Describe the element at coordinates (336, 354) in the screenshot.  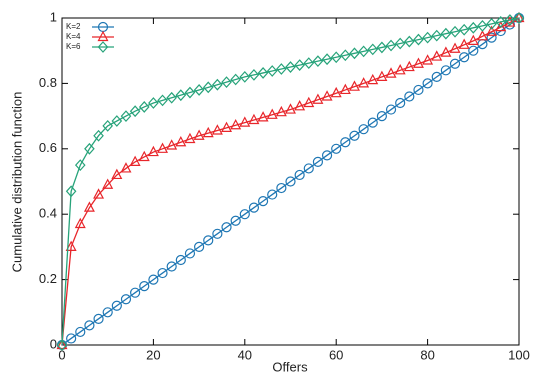
I see `x-tick-label: 60` at that location.